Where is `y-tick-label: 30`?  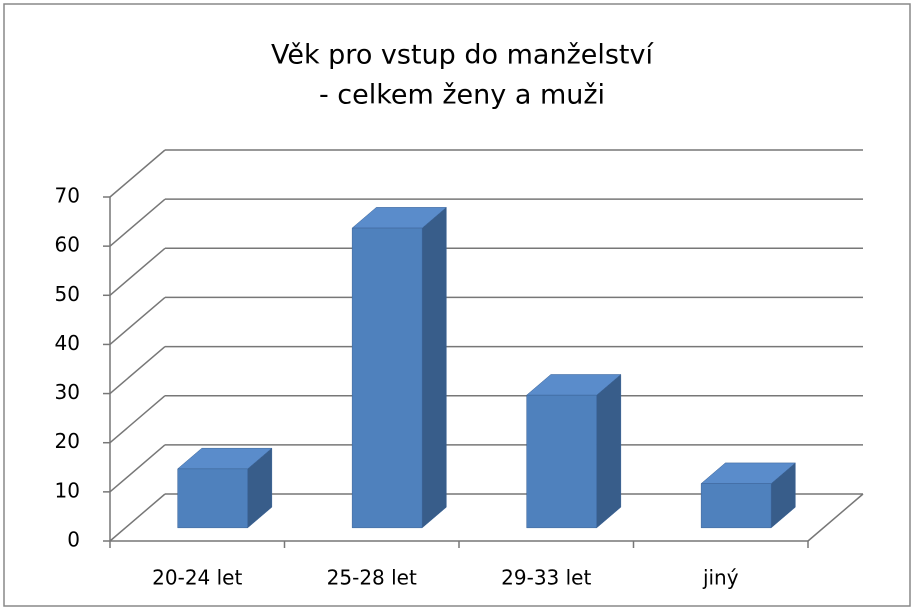 y-tick-label: 30 is located at coordinates (67, 392).